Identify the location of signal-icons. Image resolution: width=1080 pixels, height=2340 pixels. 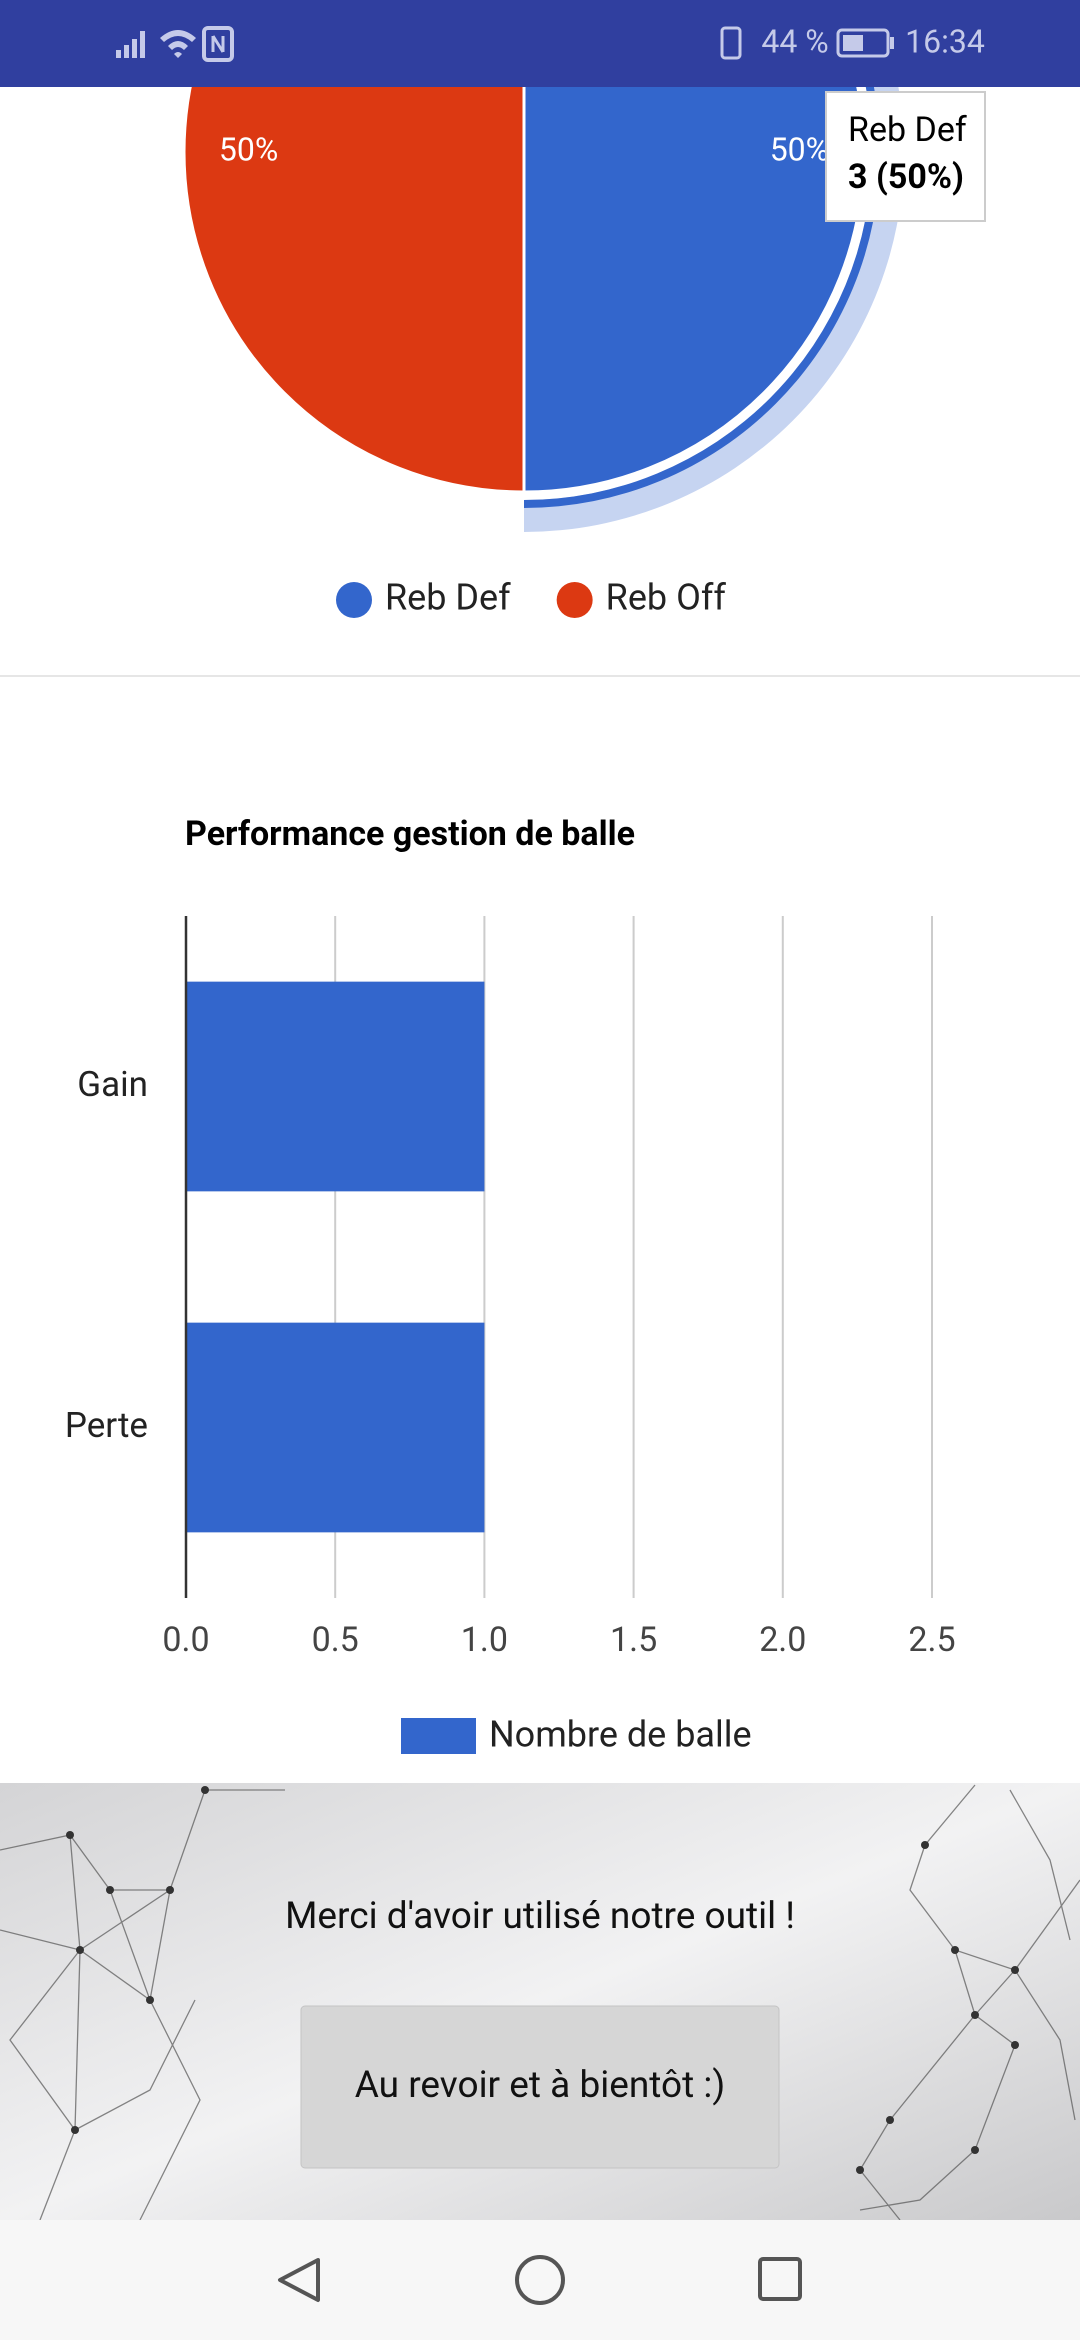
(505, 44).